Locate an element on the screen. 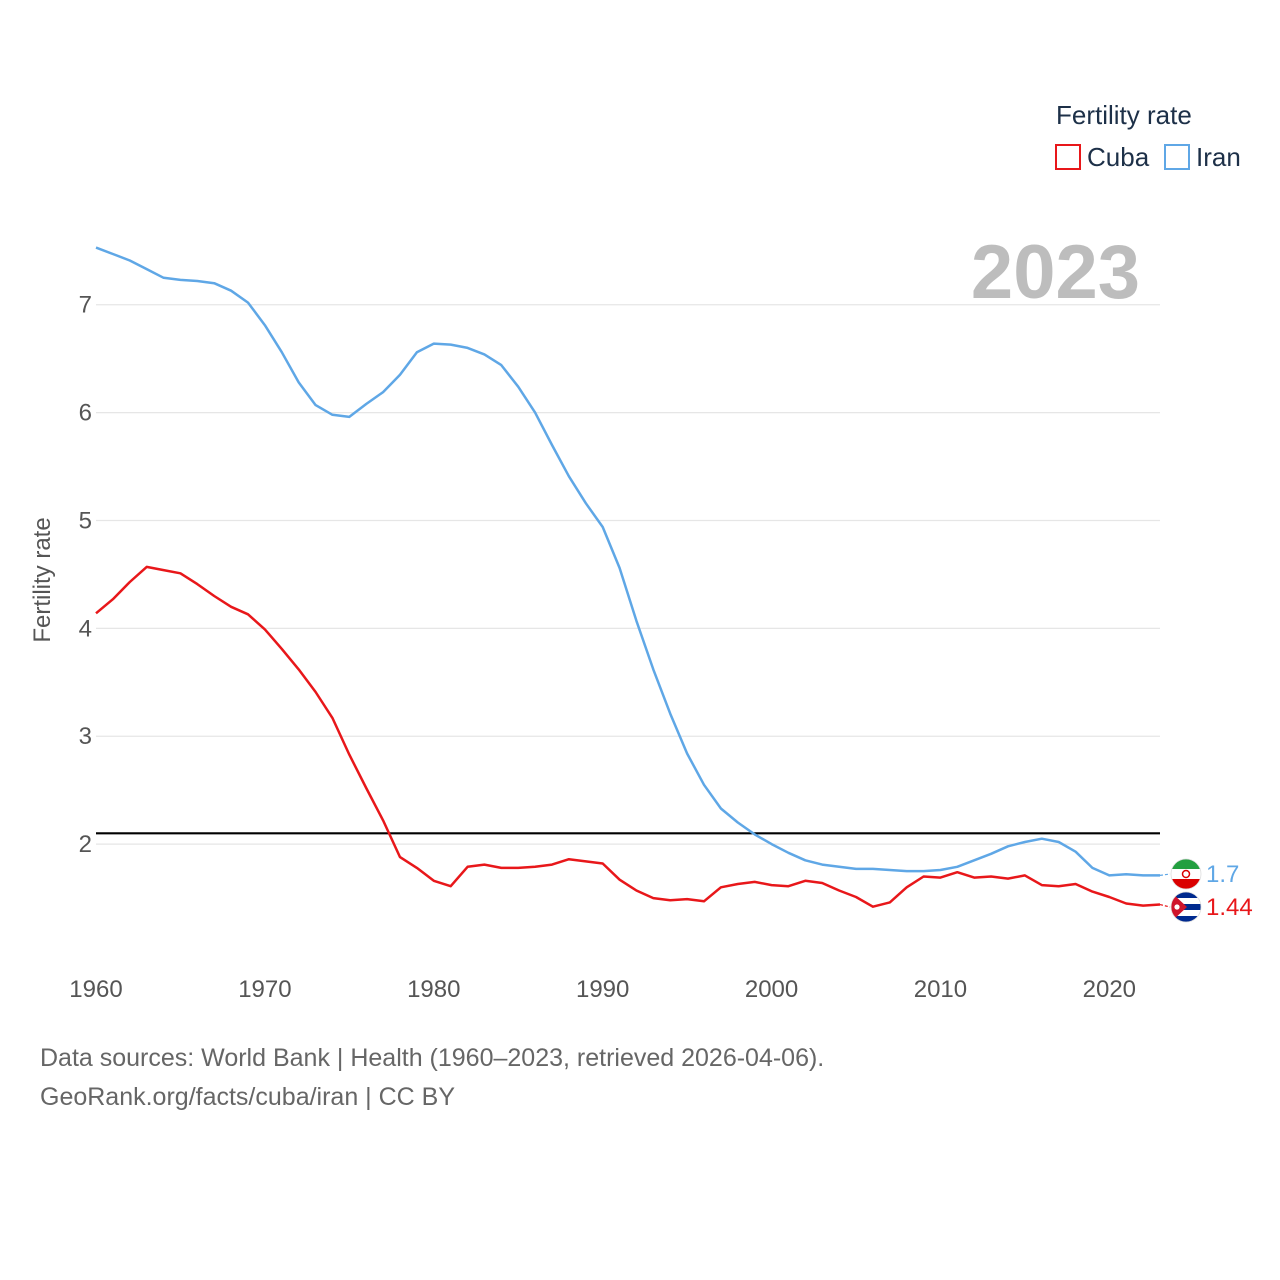 The image size is (1280, 1280). legend-label-iran: Iran is located at coordinates (1218, 157).